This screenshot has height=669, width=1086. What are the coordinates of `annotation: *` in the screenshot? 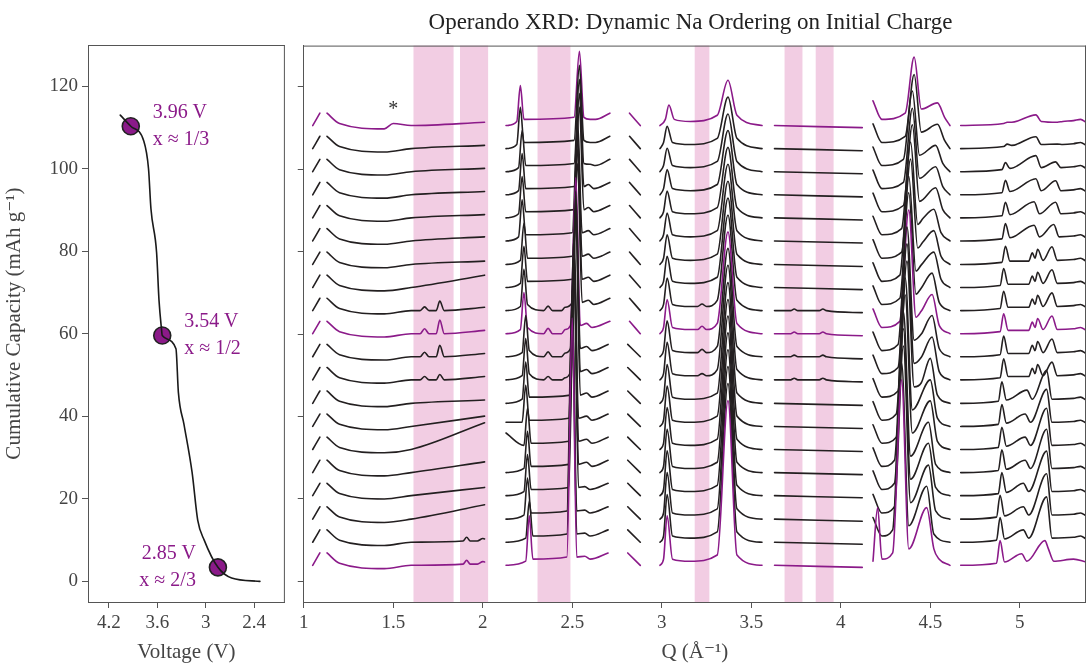 It's located at (393, 107).